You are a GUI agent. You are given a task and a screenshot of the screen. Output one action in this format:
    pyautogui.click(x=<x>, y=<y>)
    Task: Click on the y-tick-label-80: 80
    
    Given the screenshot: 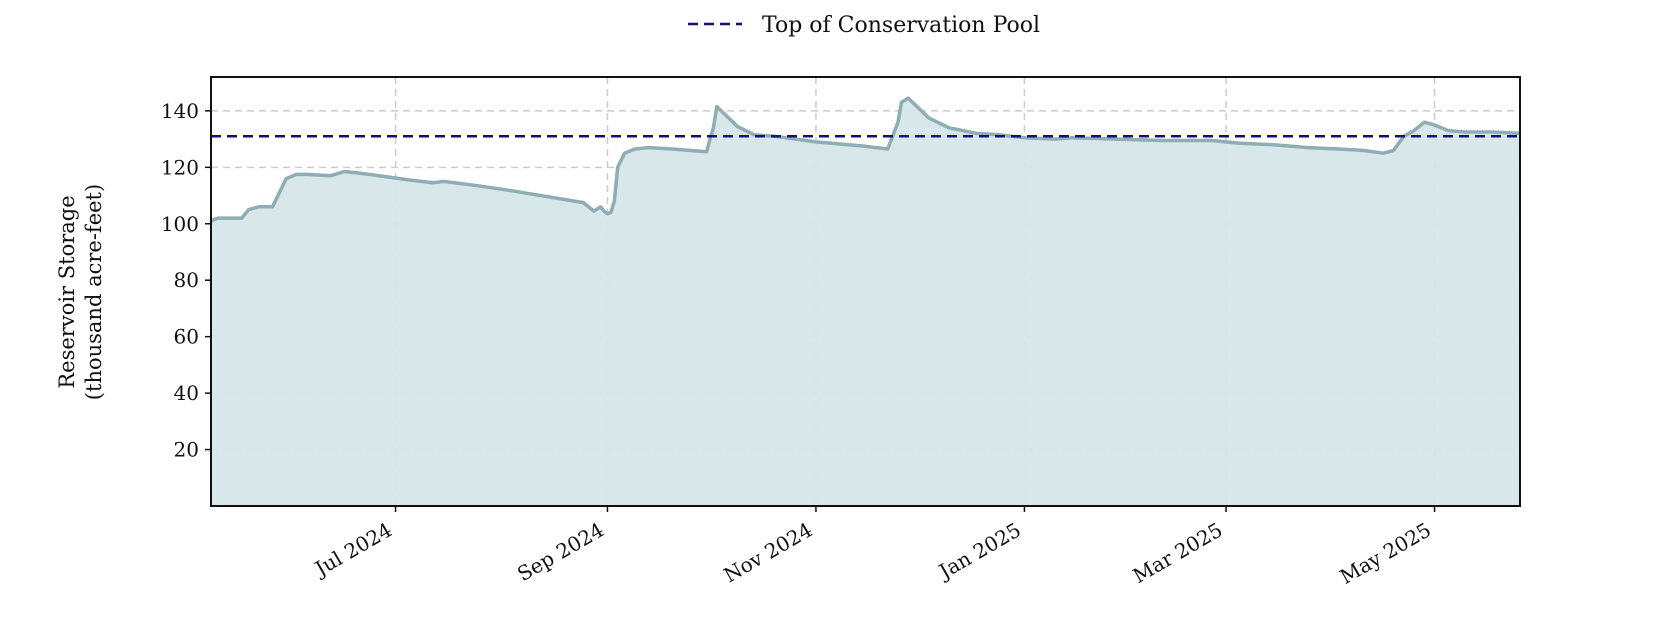 What is the action you would take?
    pyautogui.click(x=186, y=280)
    